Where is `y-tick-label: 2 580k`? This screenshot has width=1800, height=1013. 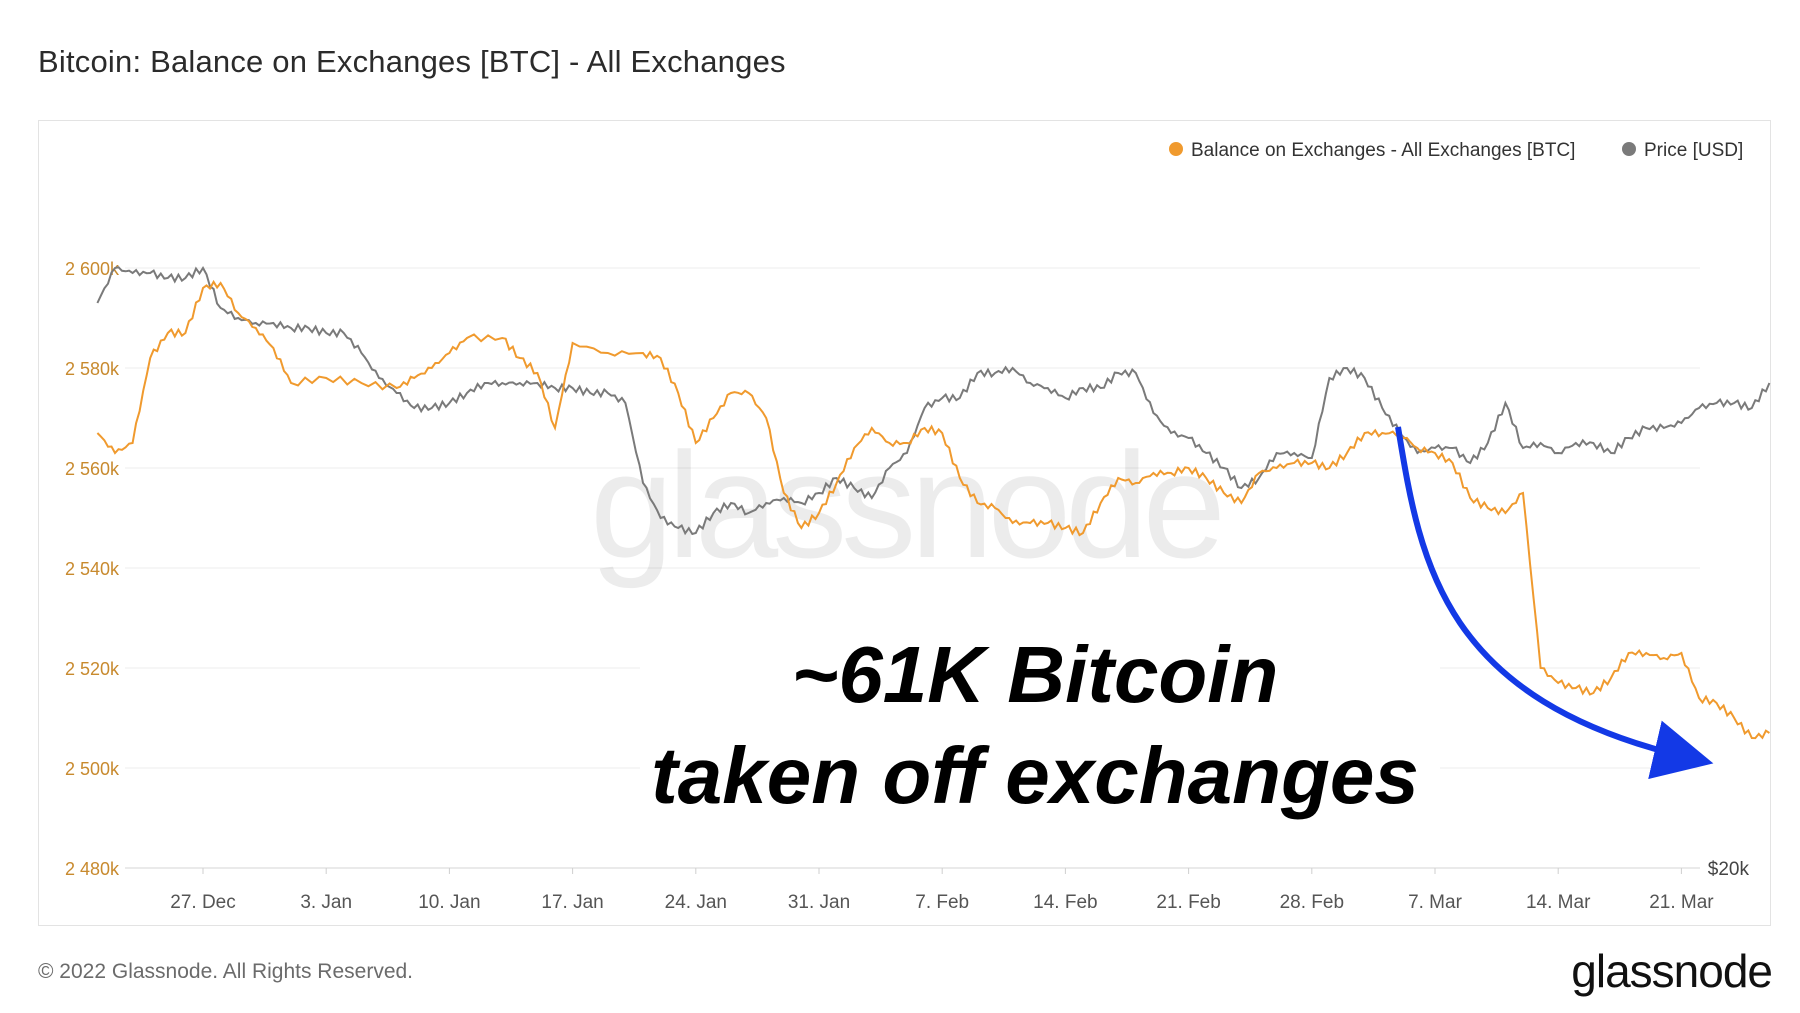
y-tick-label: 2 580k is located at coordinates (92, 369).